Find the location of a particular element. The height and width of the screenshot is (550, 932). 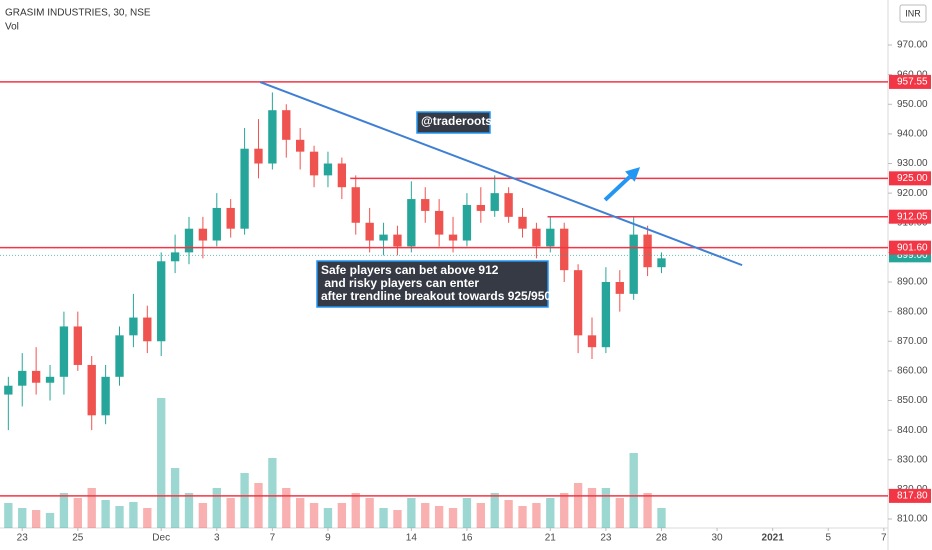

y-tick-label: 810.00 is located at coordinates (912, 519).